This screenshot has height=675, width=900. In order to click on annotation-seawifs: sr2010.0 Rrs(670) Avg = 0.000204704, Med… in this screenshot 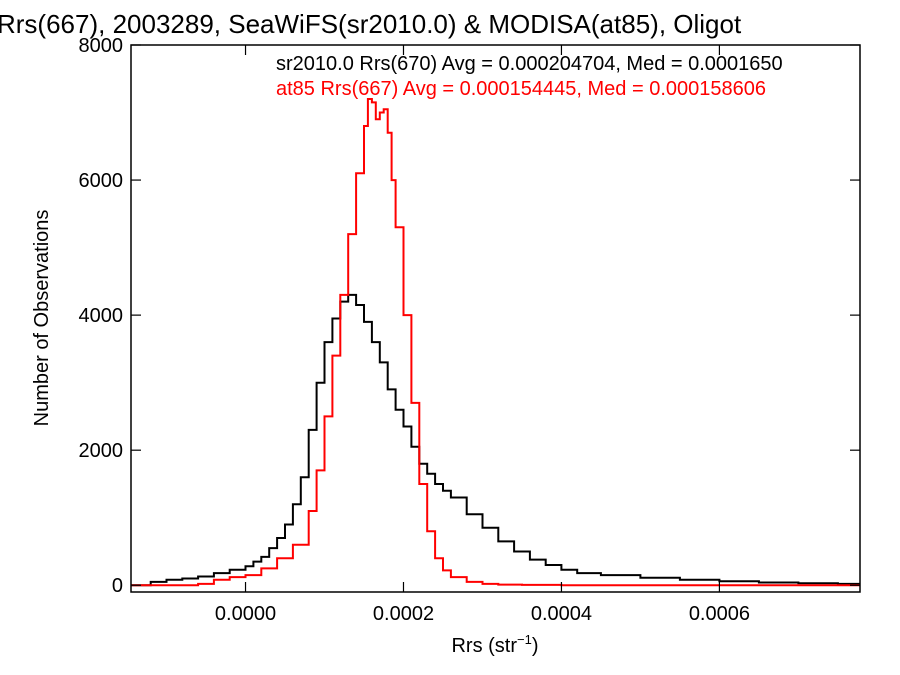, I will do `click(529, 64)`.